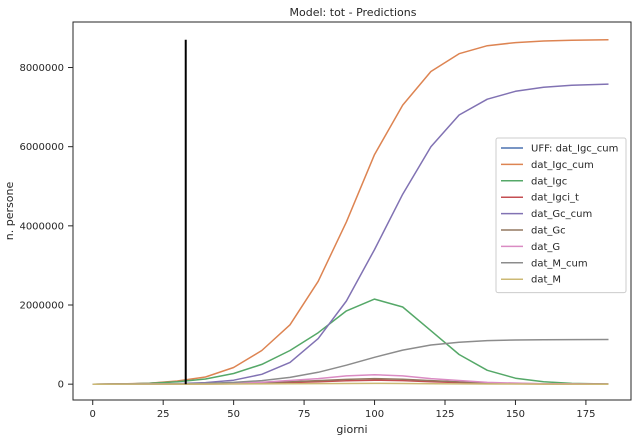 The image size is (638, 442). Describe the element at coordinates (549, 181) in the screenshot. I see `legend-label: dat_Igc` at that location.